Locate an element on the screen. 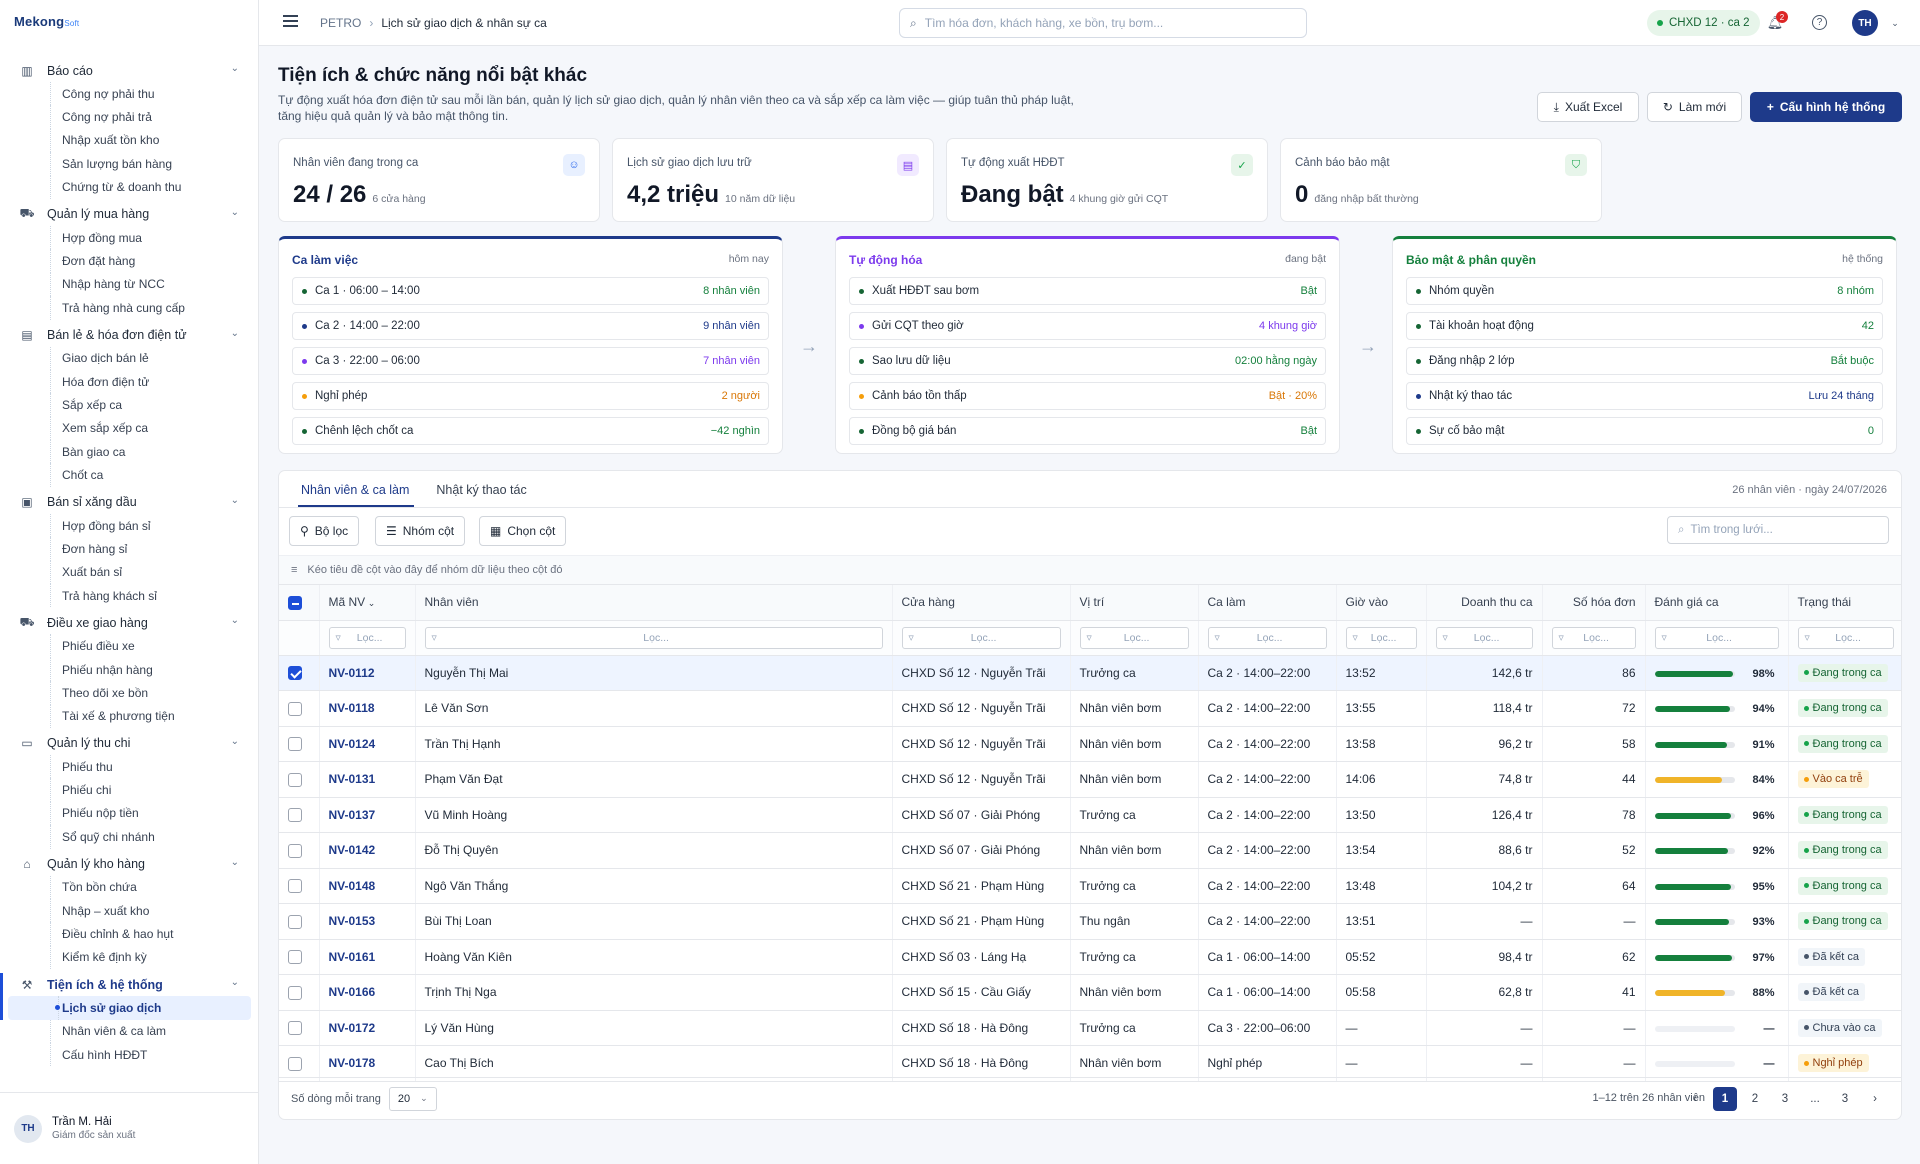 The height and width of the screenshot is (1164, 1920). sidebar-group-ban-si-xang-dau: ▣ Bán sỉ xăng dầu ⌄ is located at coordinates (129, 502).